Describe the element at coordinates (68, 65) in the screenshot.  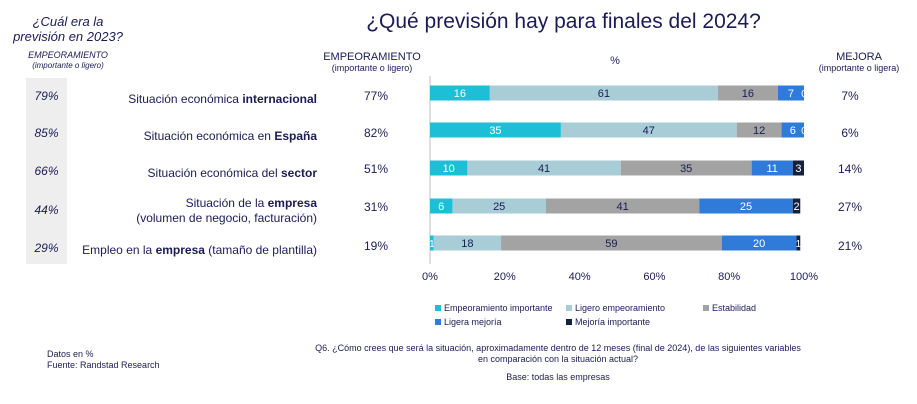
I see `previous-forecast-subheader-note: (importante o ligero)` at that location.